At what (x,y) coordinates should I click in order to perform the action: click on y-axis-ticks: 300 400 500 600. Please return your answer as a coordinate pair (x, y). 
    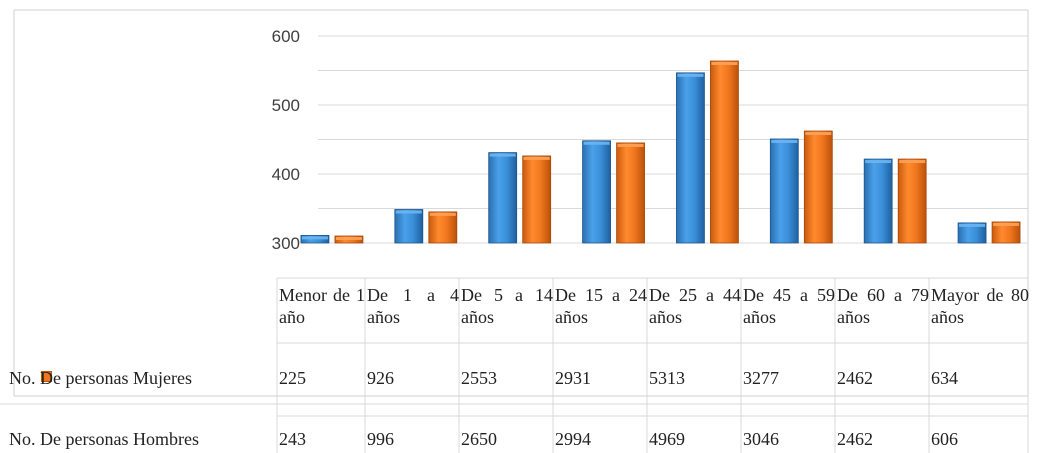
    Looking at the image, I should click on (286, 140).